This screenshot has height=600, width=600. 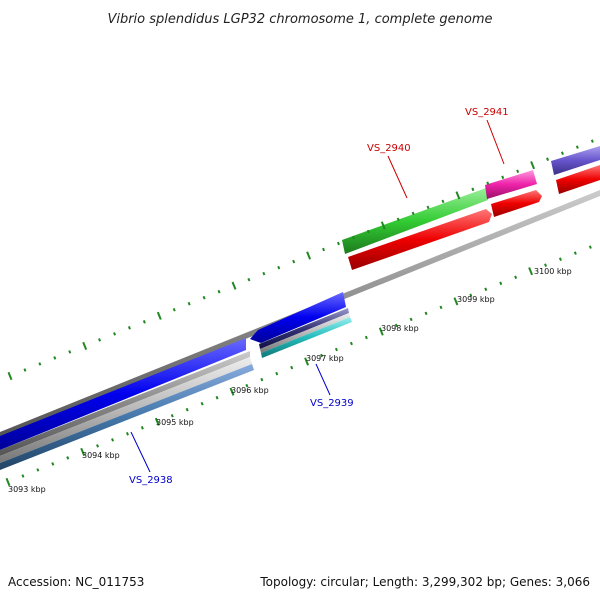 I want to click on tick-label: 3094 kbp, so click(x=101, y=455).